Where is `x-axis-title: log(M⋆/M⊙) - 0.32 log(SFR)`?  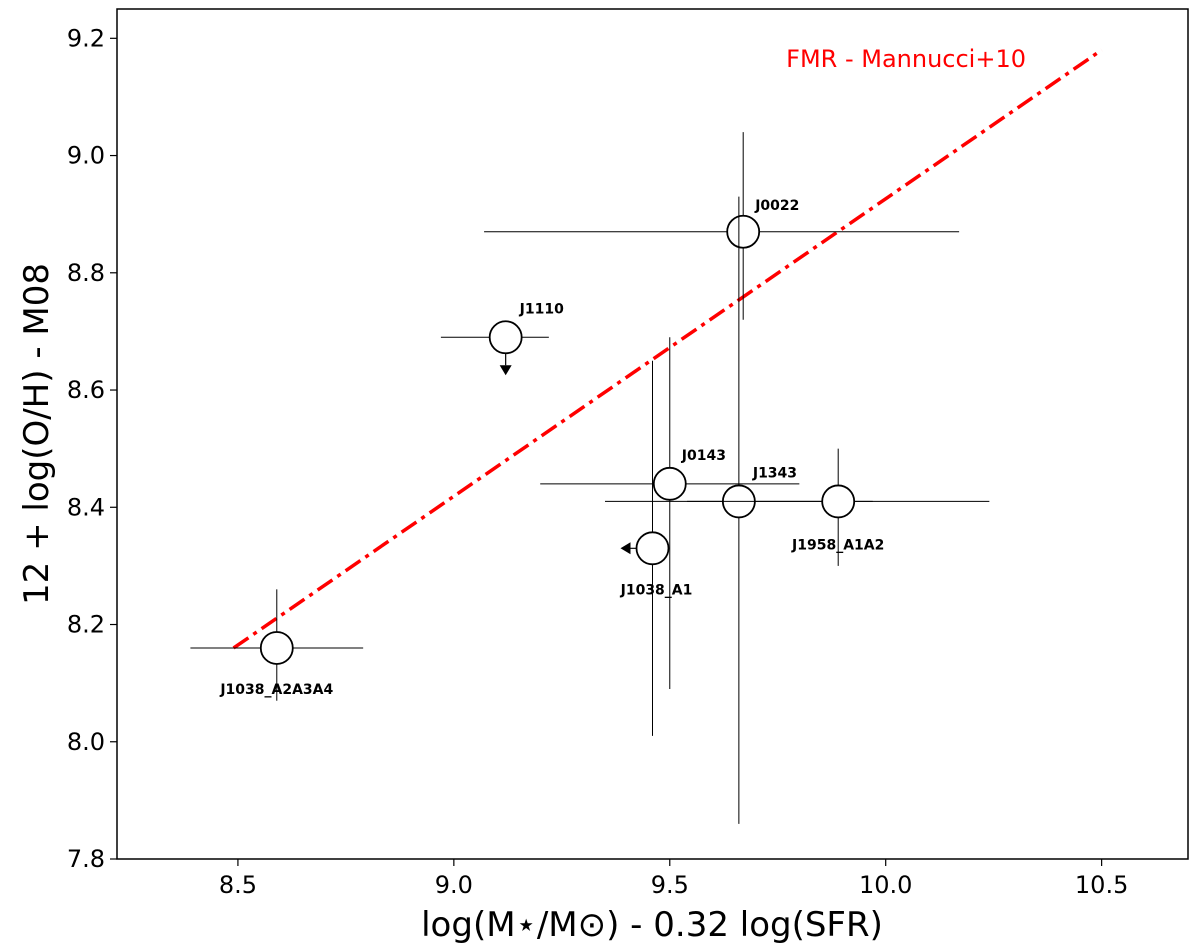 x-axis-title: log(M⋆/M⊙) - 0.32 log(SFR) is located at coordinates (652, 925).